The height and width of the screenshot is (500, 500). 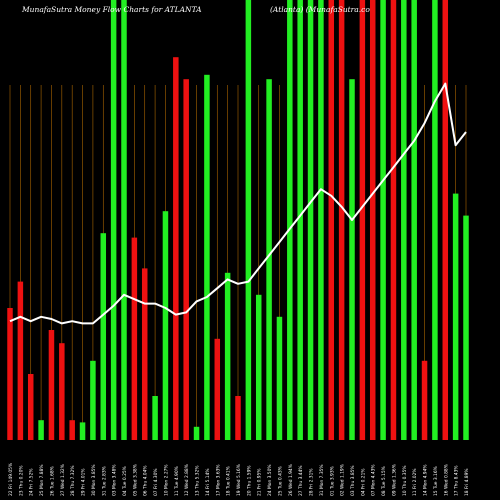 What do you see at coordinates (457, 480) in the screenshot?
I see `x-tick-label: 17 Thu 8.43%` at bounding box center [457, 480].